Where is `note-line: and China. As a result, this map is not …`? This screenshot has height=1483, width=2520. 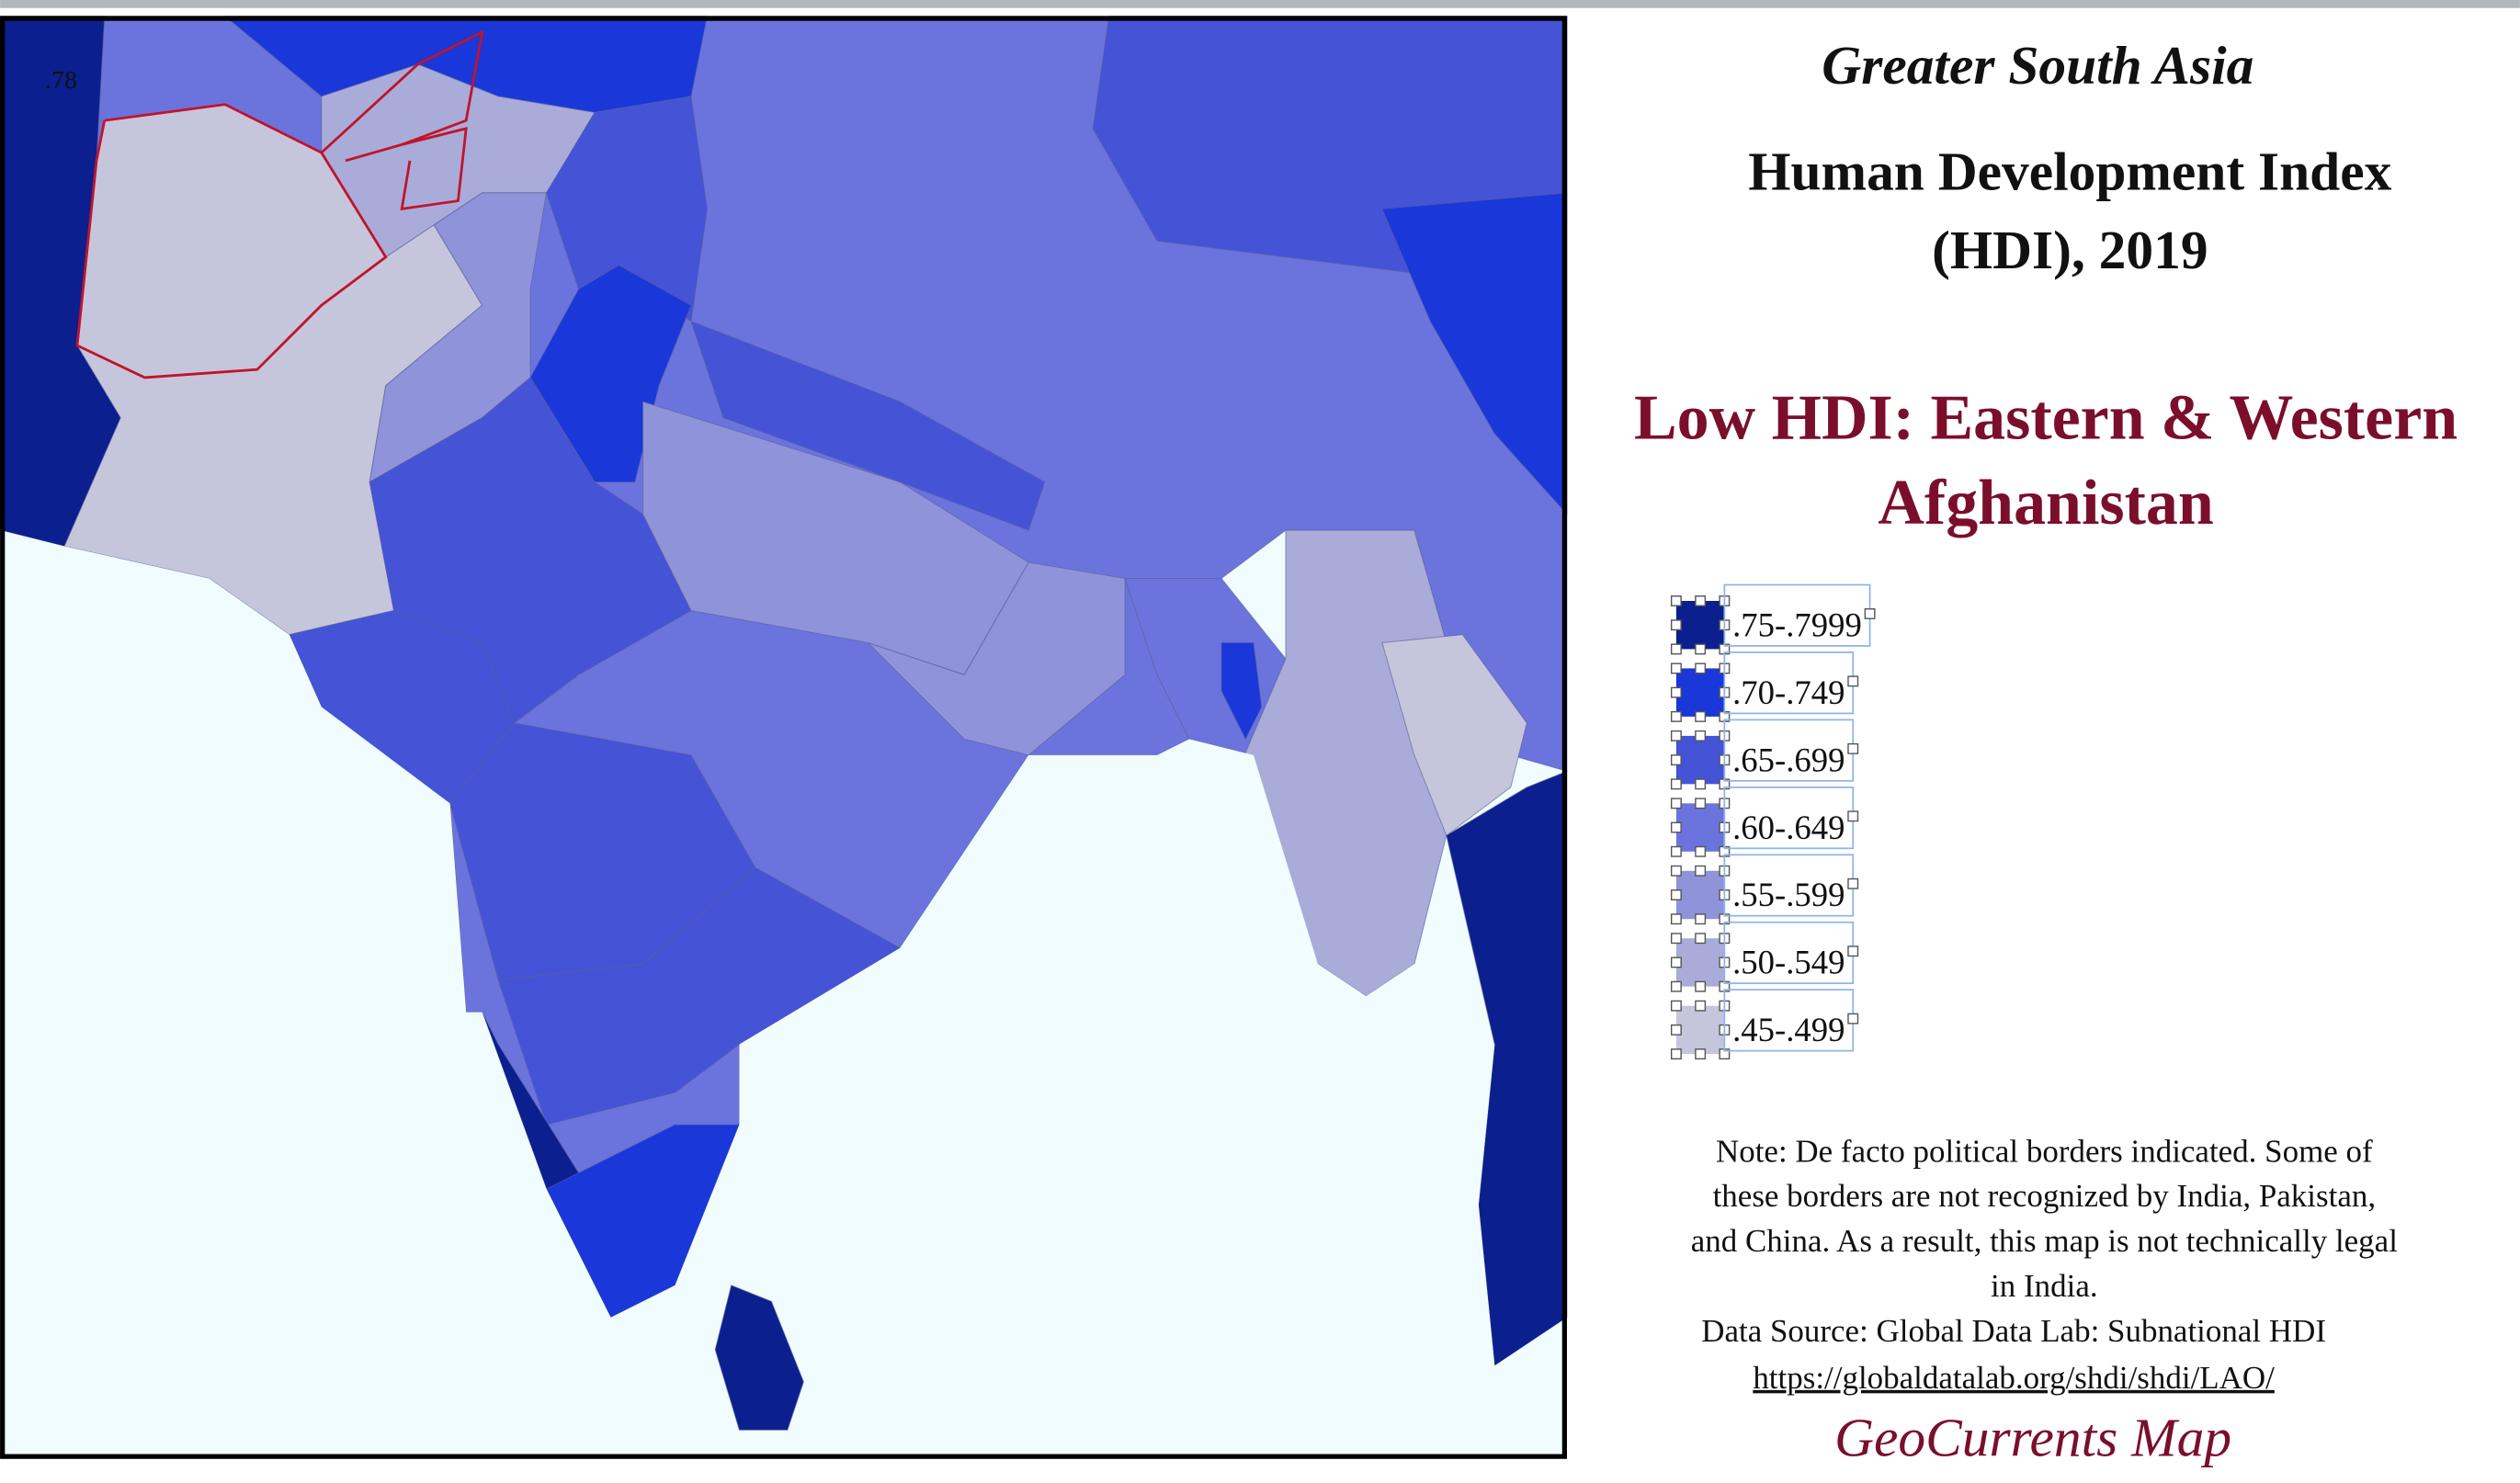
note-line: and China. As a result, this map is not … is located at coordinates (2044, 1241).